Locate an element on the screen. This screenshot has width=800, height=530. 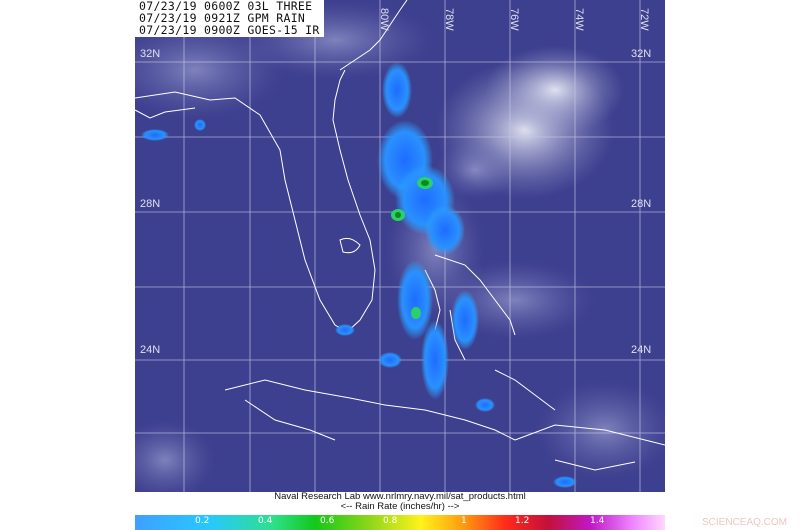
lon-label: 76W is located at coordinates (514, 19).